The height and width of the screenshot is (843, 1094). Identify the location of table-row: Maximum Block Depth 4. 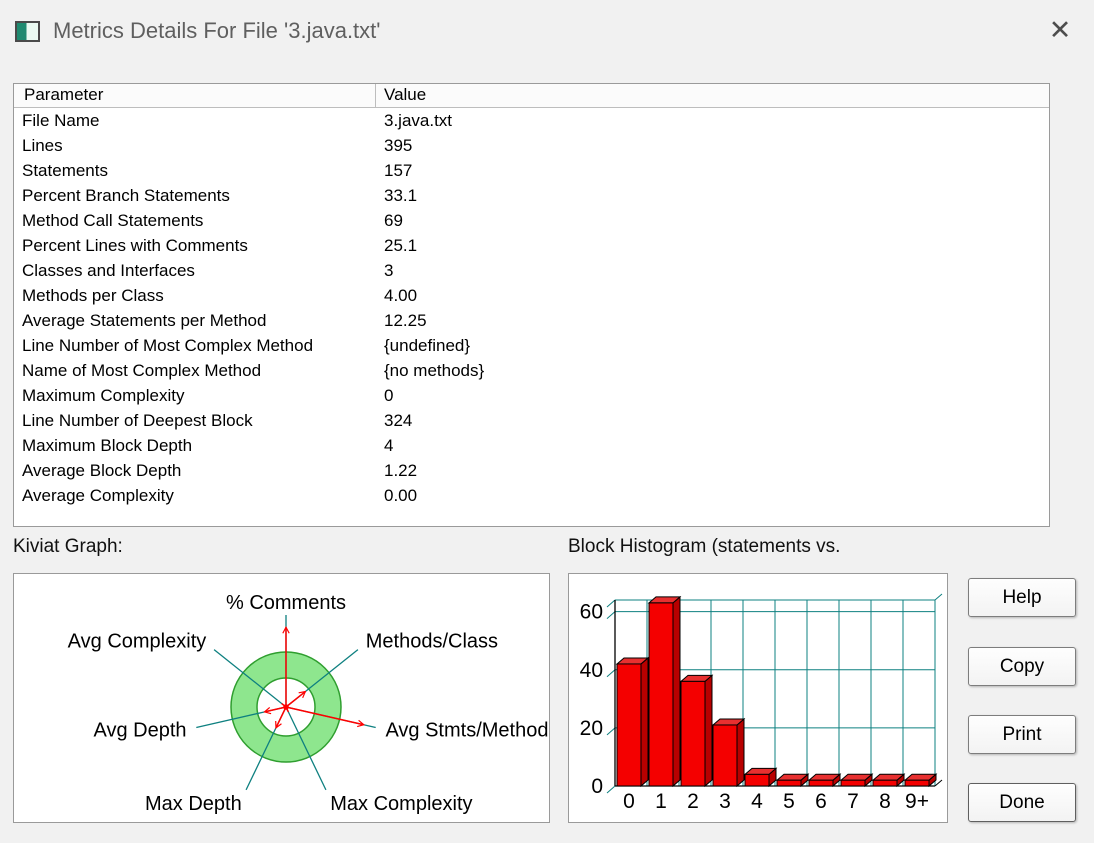
(531, 445).